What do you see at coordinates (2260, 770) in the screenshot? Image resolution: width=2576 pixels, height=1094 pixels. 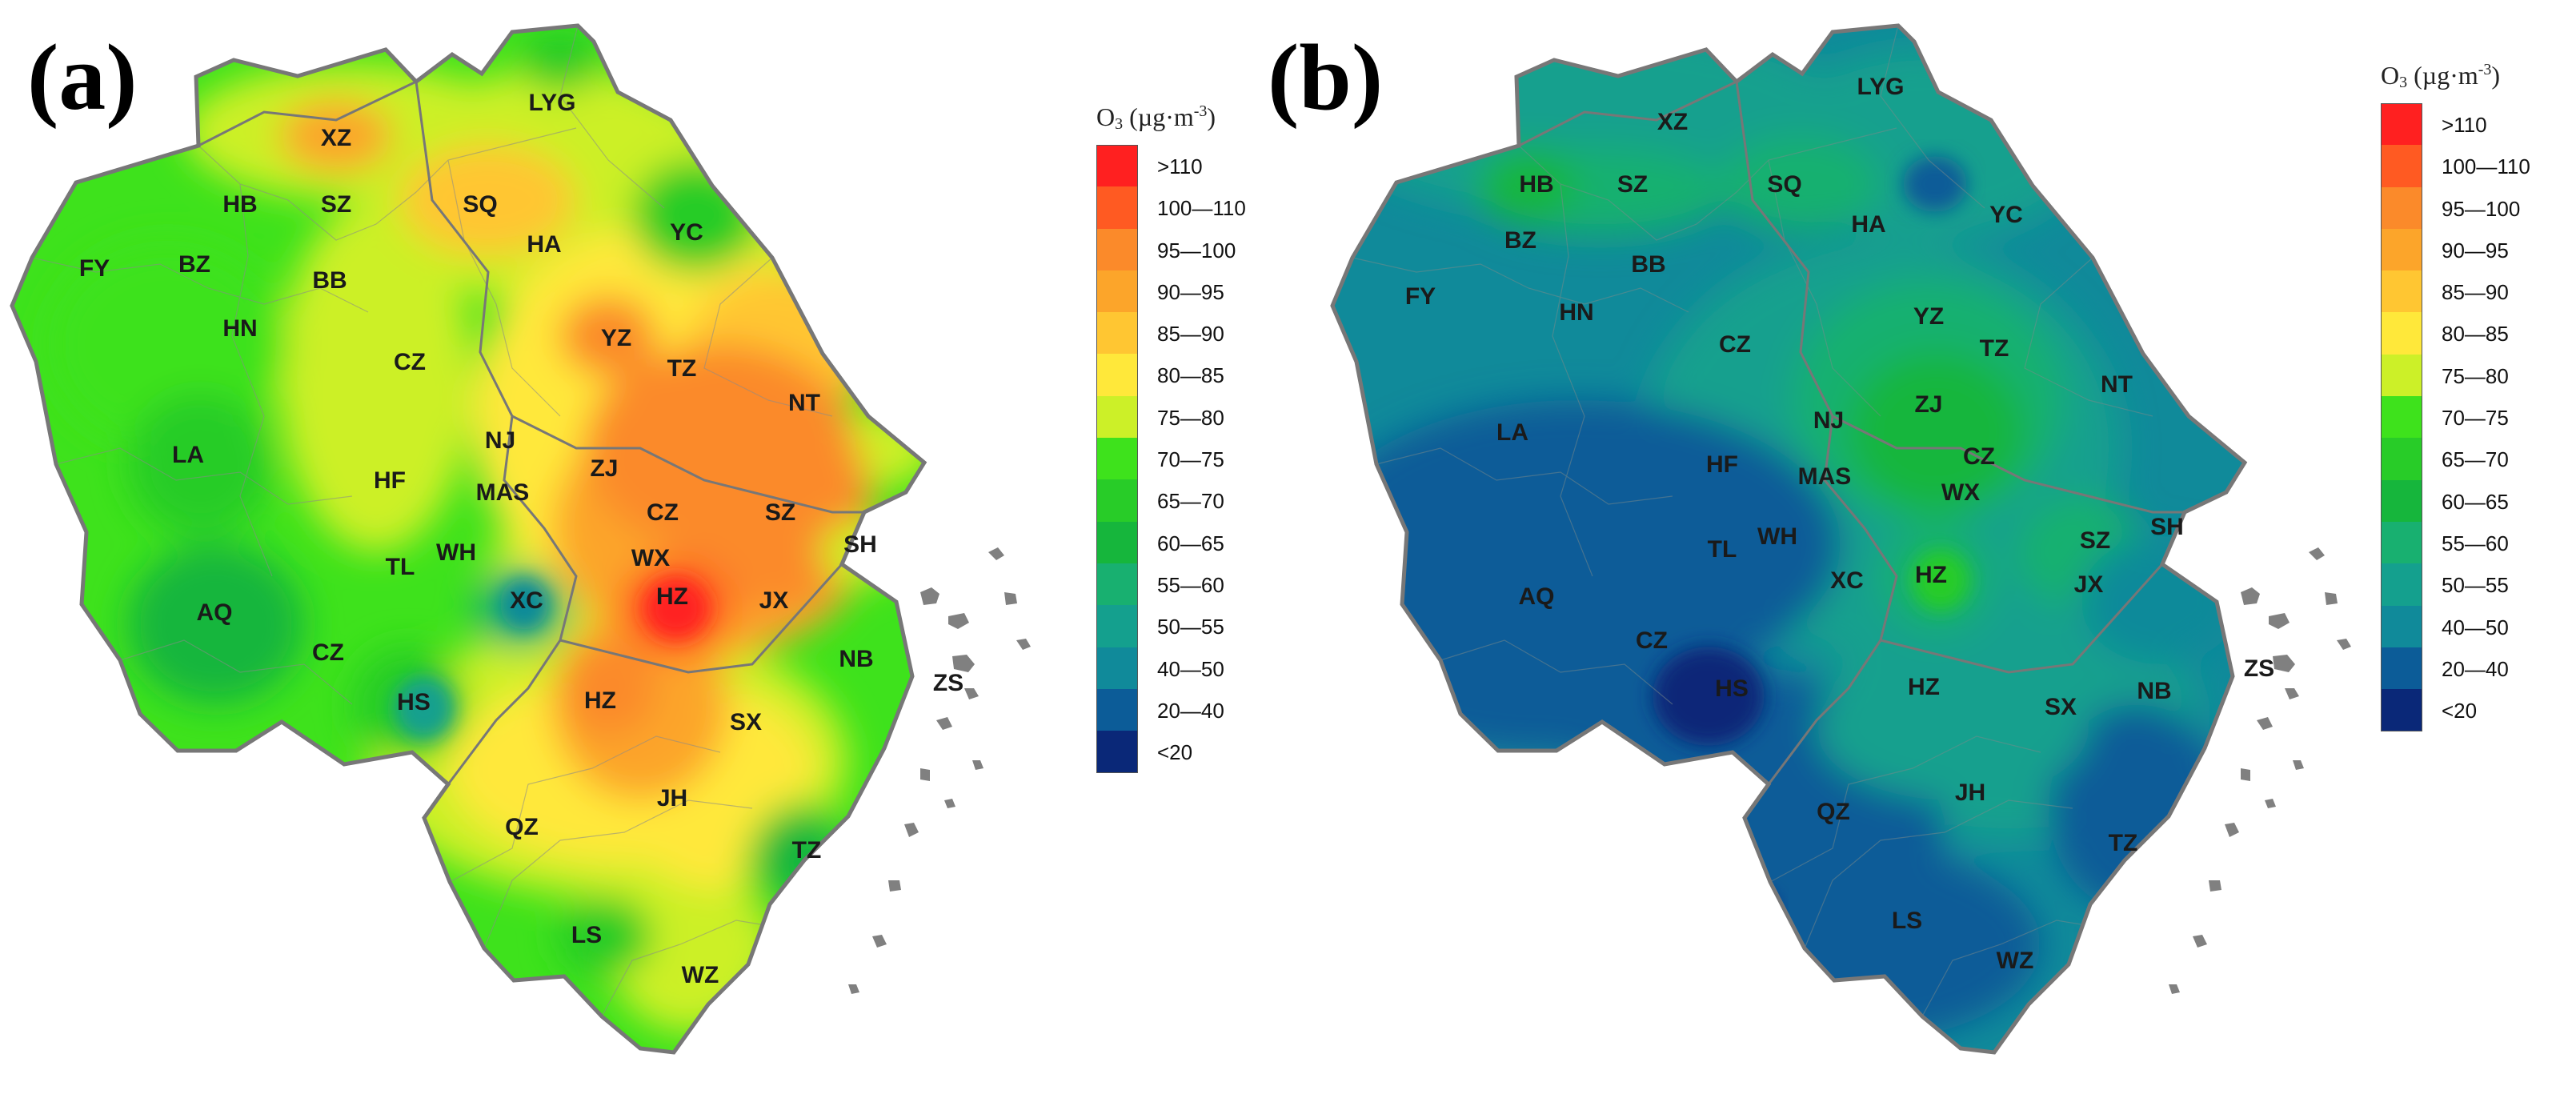 I see `map-b-islands` at bounding box center [2260, 770].